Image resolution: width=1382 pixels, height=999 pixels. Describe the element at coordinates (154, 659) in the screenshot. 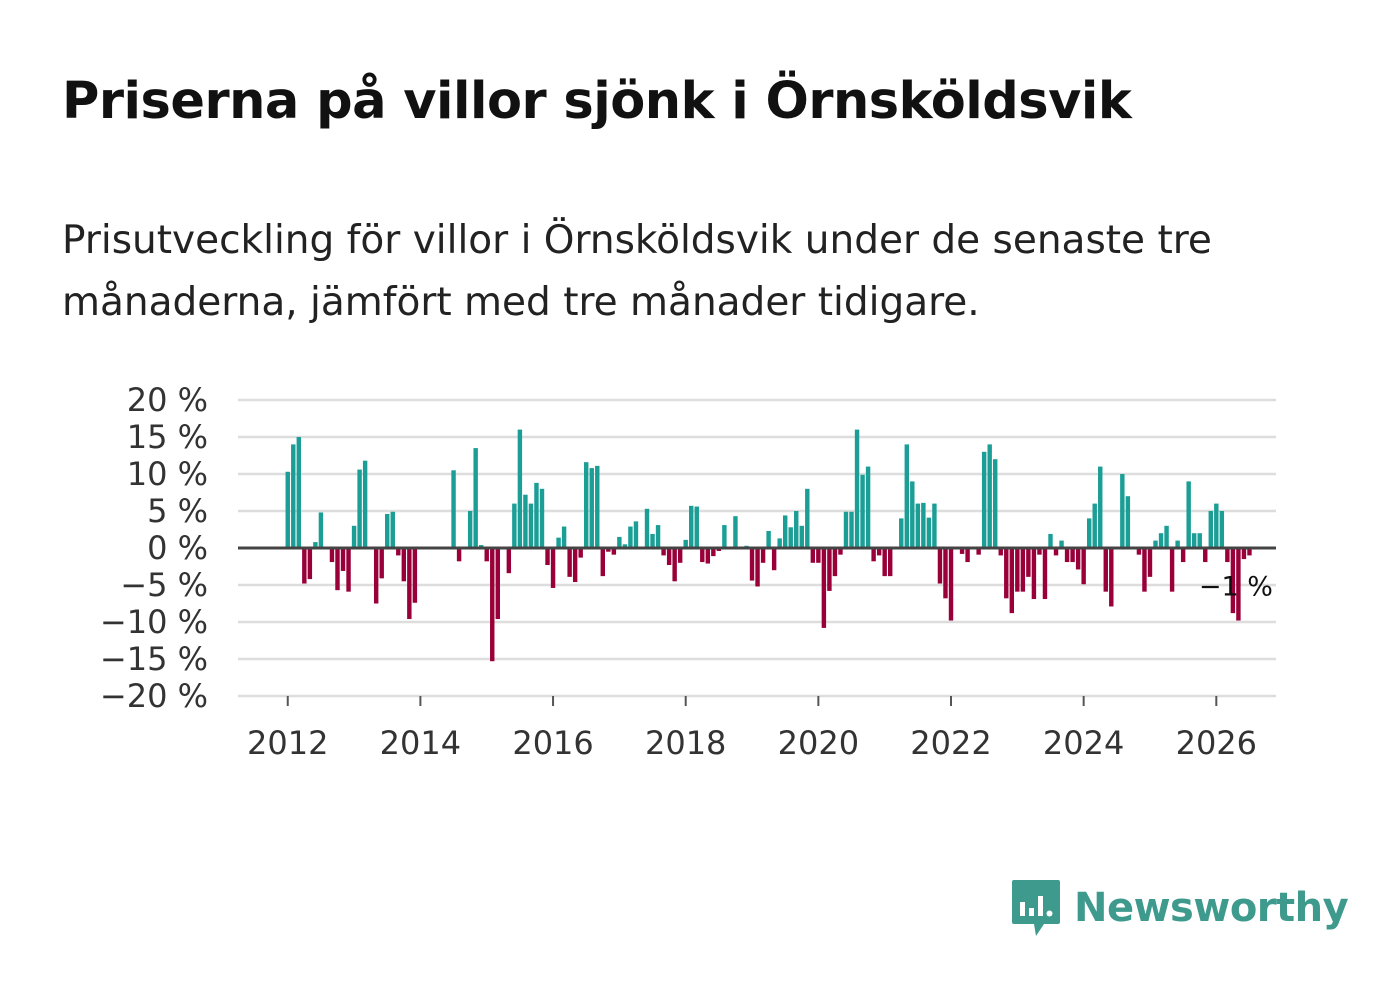

I see `y-tick-label: −15 %` at that location.